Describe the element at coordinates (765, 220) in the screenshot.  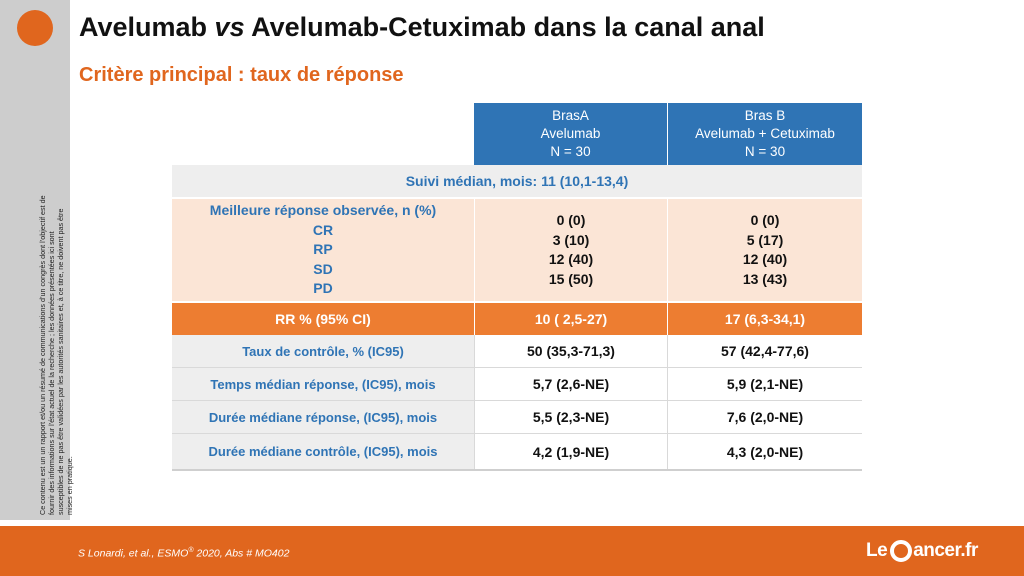
I see `arm-b-cr: 0 (0)` at that location.